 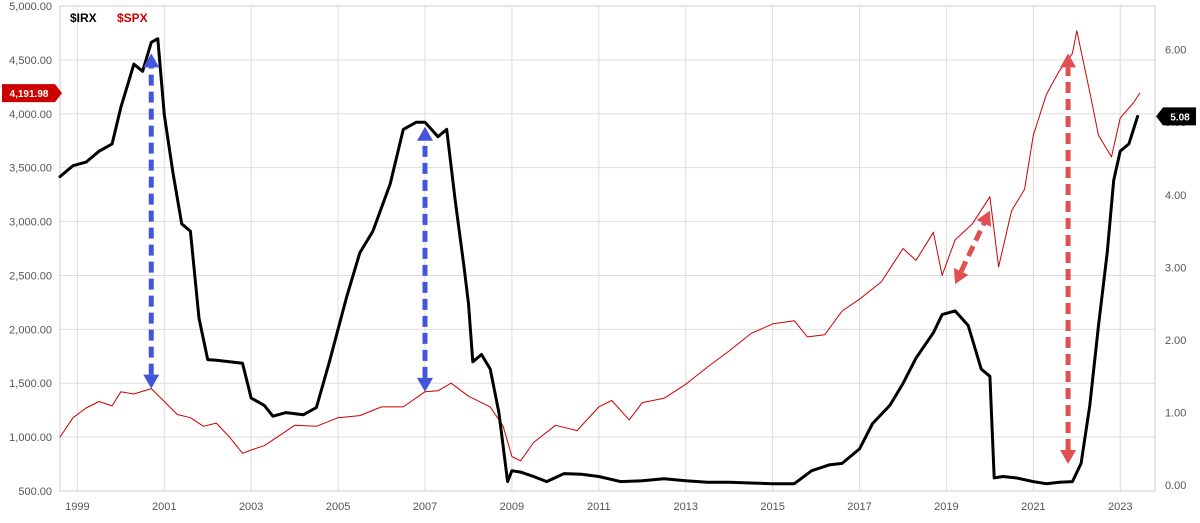 What do you see at coordinates (83, 18) in the screenshot?
I see `legend-irx: $IRX` at bounding box center [83, 18].